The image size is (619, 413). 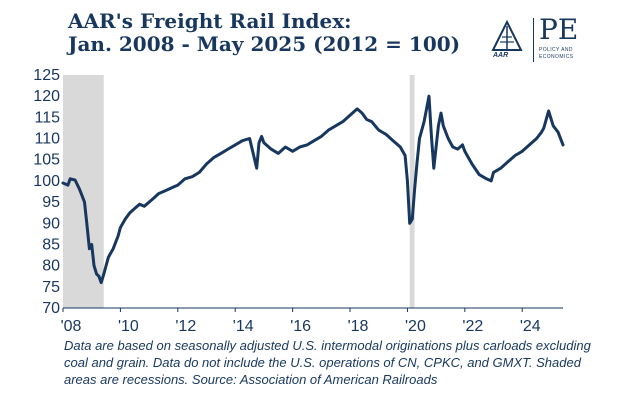 I want to click on pe-logo-text: PE, so click(x=559, y=29).